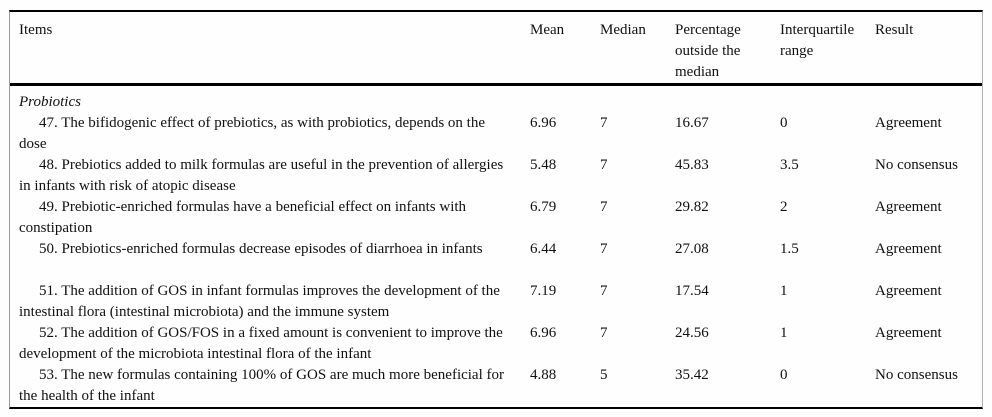  Describe the element at coordinates (784, 207) in the screenshot. I see `interquartile-range-value: 2` at that location.